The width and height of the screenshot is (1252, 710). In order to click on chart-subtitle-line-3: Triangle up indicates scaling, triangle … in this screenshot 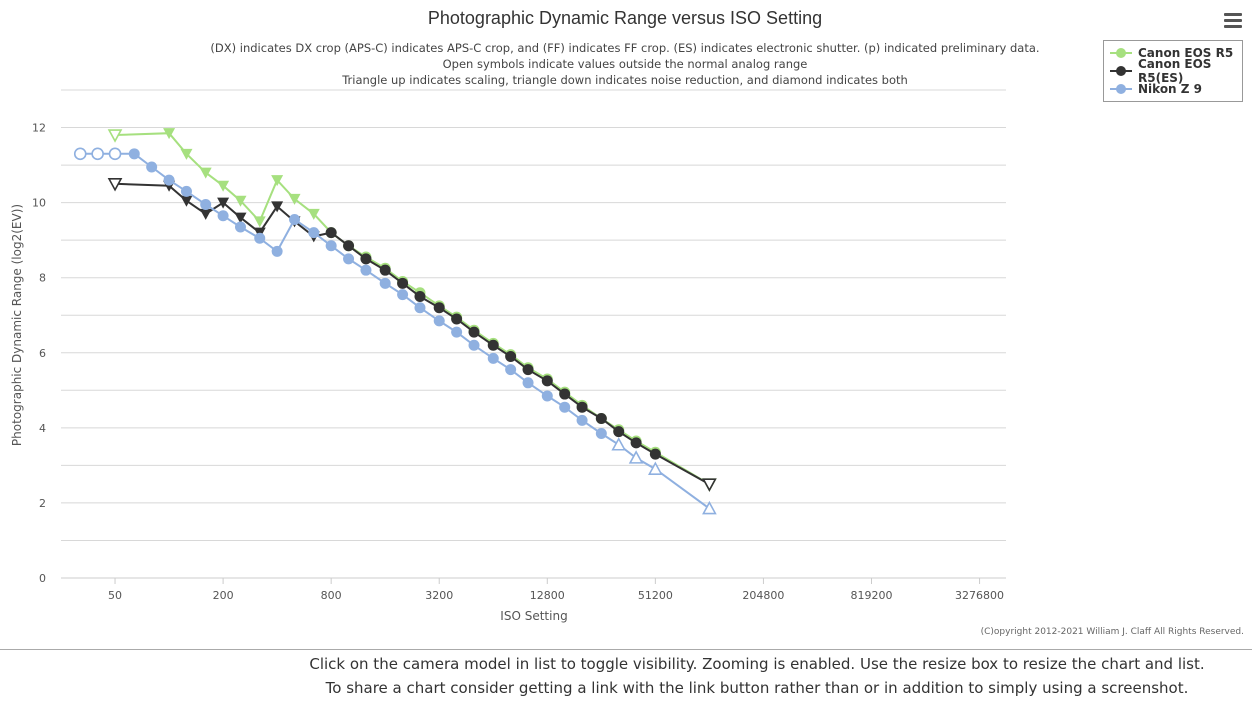, I will do `click(624, 80)`.